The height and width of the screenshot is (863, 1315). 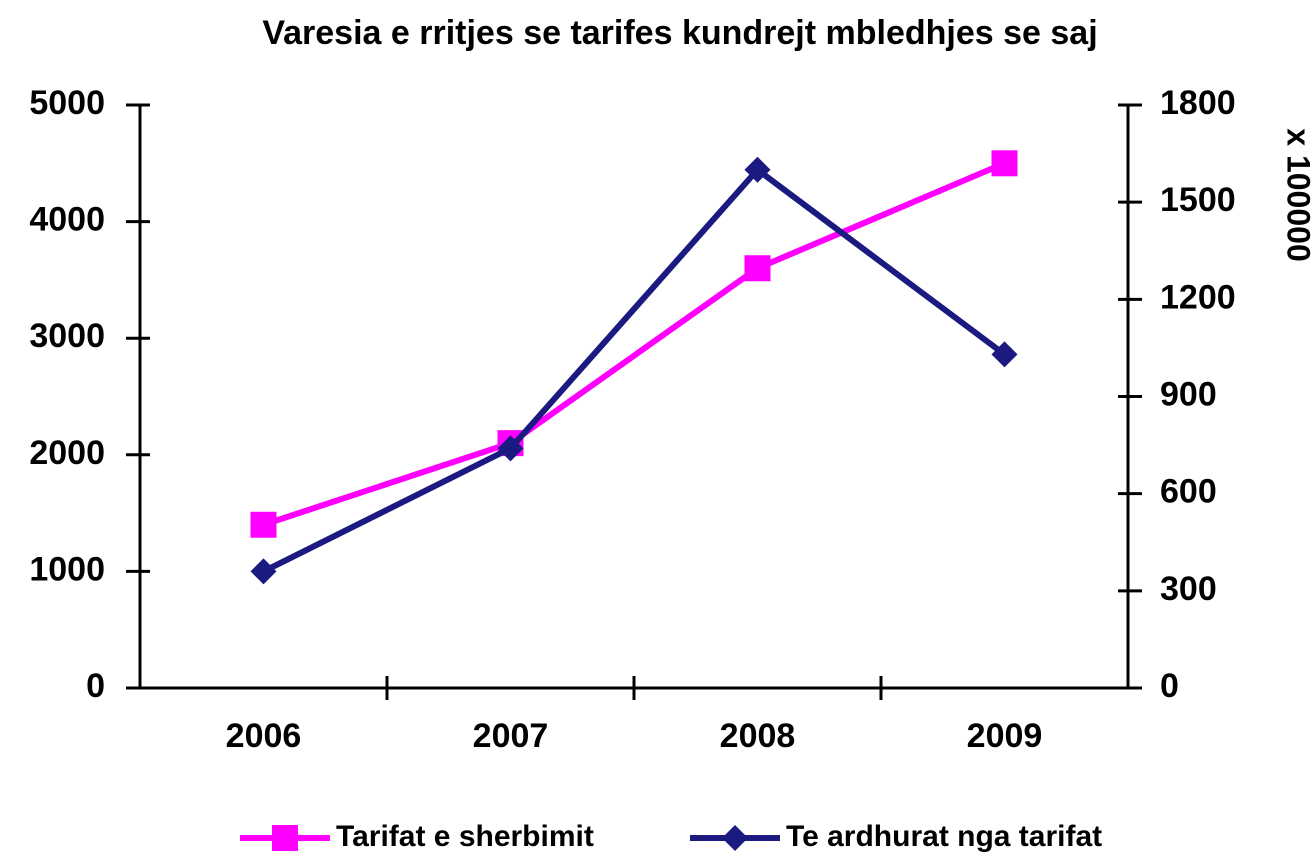 What do you see at coordinates (944, 836) in the screenshot?
I see `legend-label: Te ardhurat nga tarifat` at bounding box center [944, 836].